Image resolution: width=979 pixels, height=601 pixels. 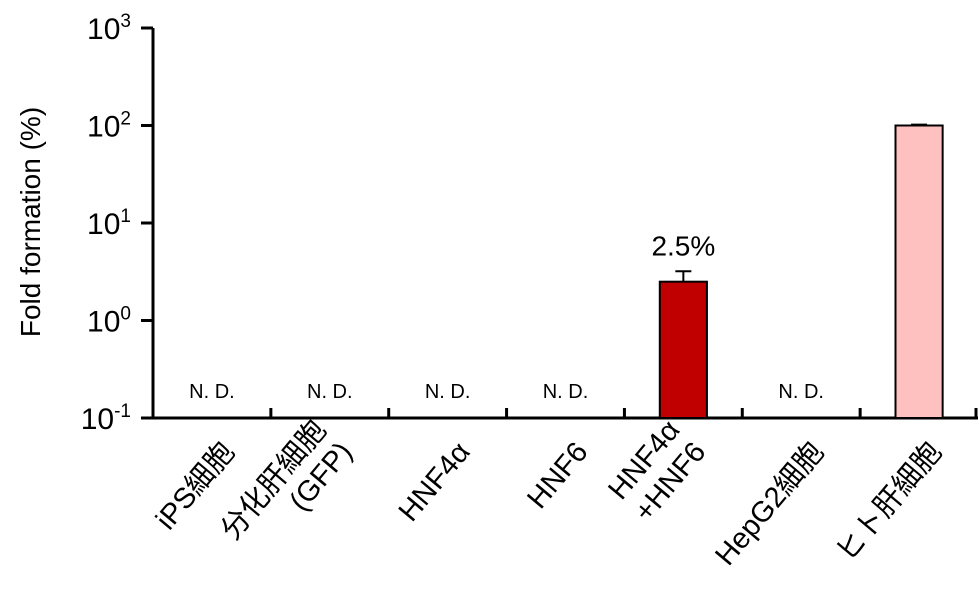 What do you see at coordinates (286, 480) in the screenshot?
I see `category-label: 分化肝細胞(GFP)` at bounding box center [286, 480].